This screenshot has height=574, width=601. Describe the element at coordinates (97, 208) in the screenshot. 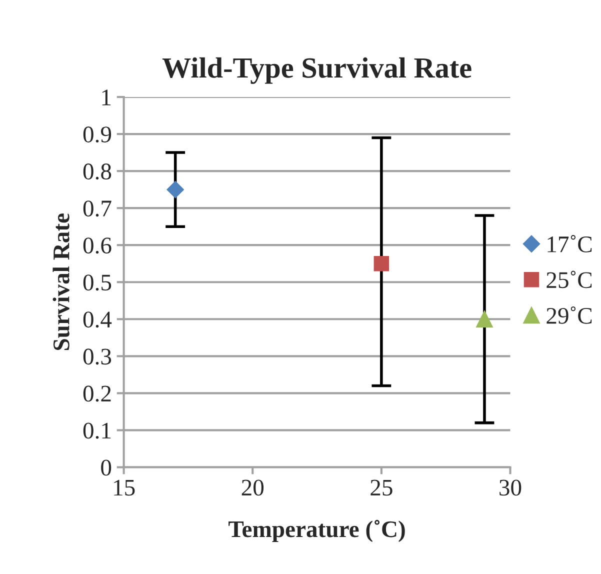

I see `y-tick-label: 0.7` at that location.